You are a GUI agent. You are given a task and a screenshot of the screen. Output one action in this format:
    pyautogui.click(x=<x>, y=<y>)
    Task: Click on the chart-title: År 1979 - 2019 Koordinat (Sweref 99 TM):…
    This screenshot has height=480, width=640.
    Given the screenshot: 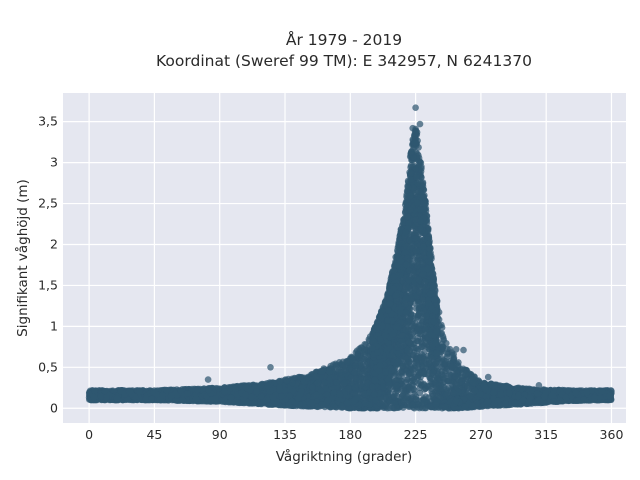 What is the action you would take?
    pyautogui.click(x=344, y=50)
    